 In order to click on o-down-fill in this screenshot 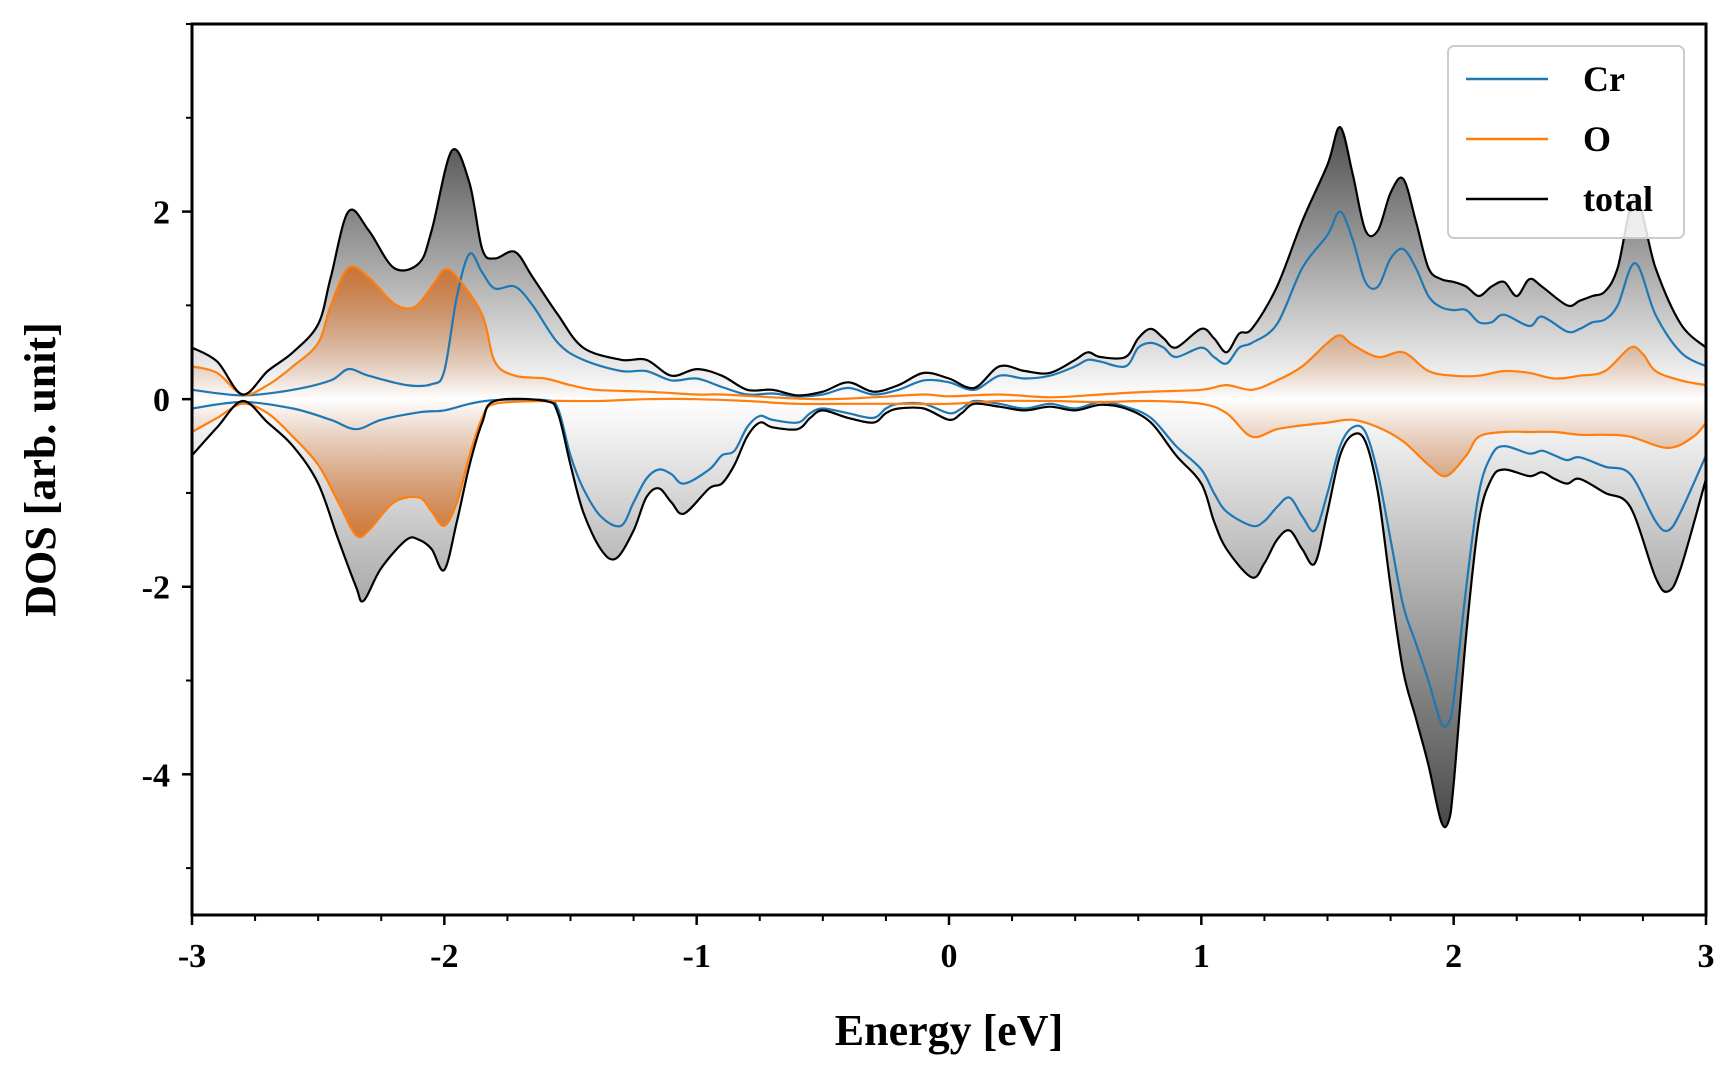, I will do `click(949, 468)`.